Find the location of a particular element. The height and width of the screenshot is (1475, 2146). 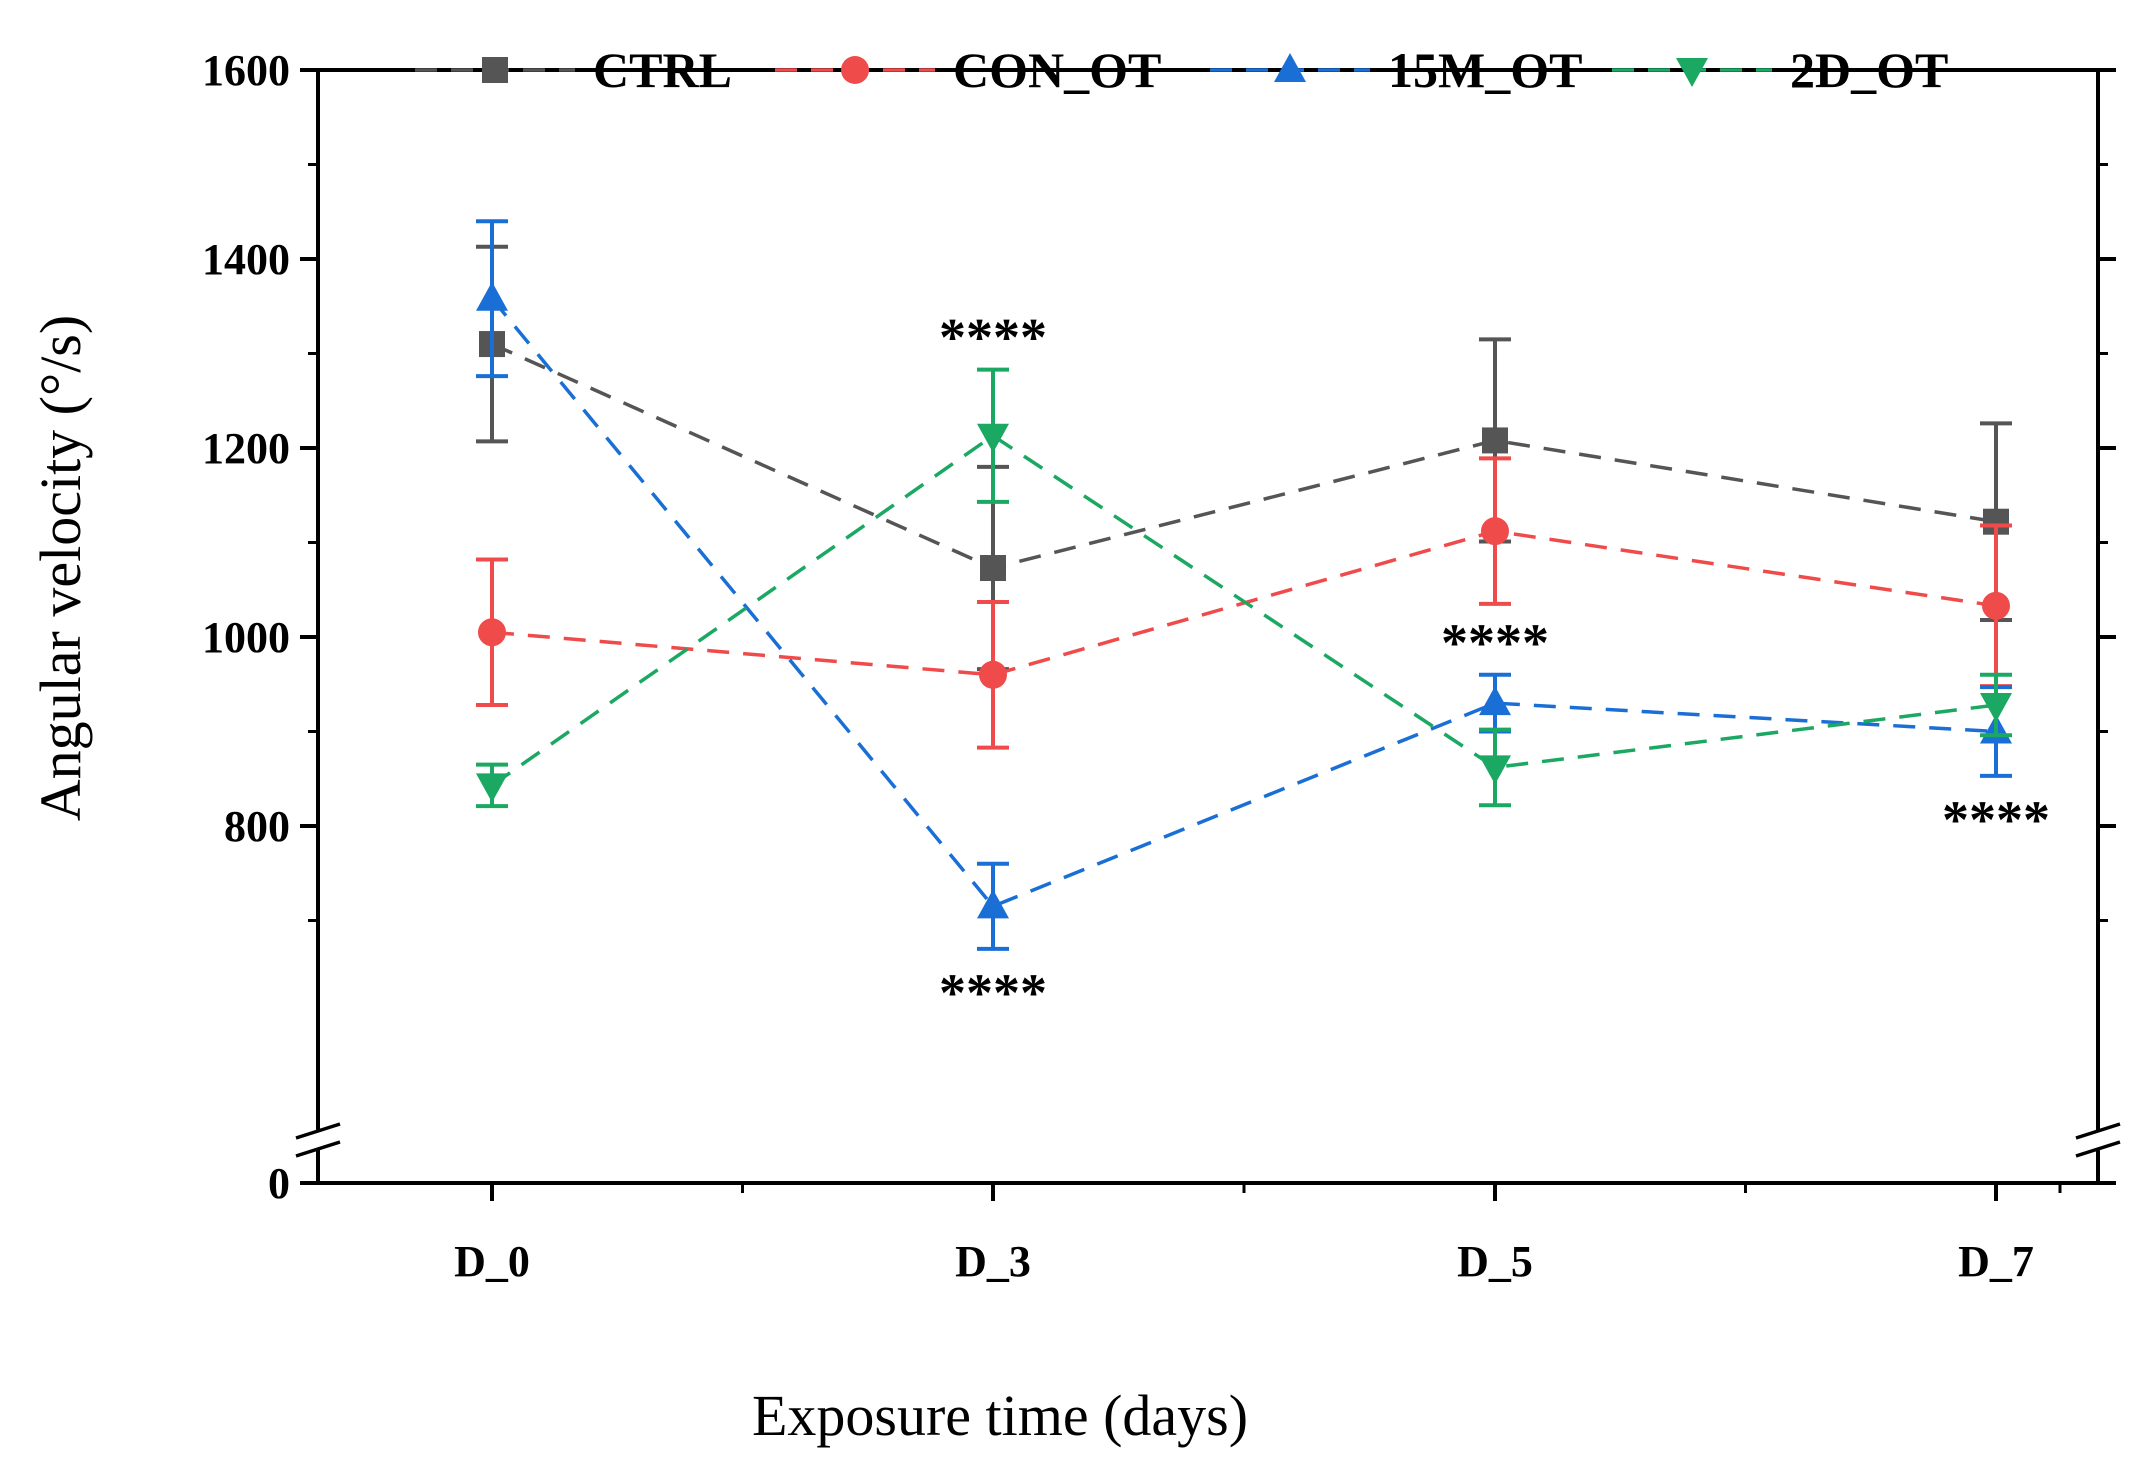

legend-marker-15m-ot is located at coordinates (1290, 67).